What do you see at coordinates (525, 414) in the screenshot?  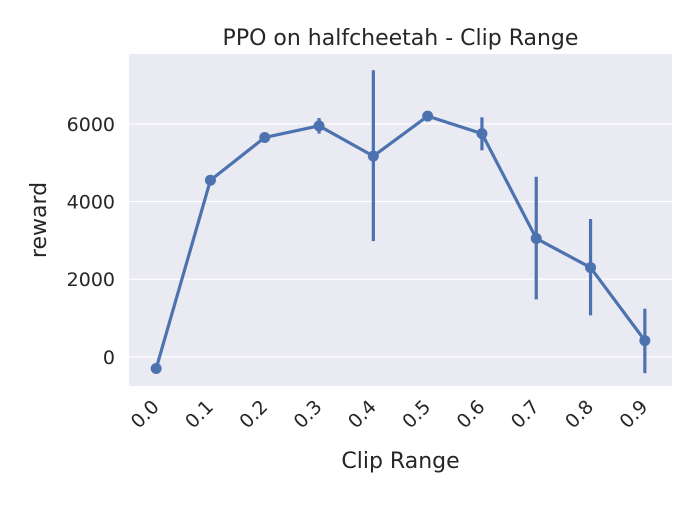 I see `x-tick-label: 0.7` at bounding box center [525, 414].